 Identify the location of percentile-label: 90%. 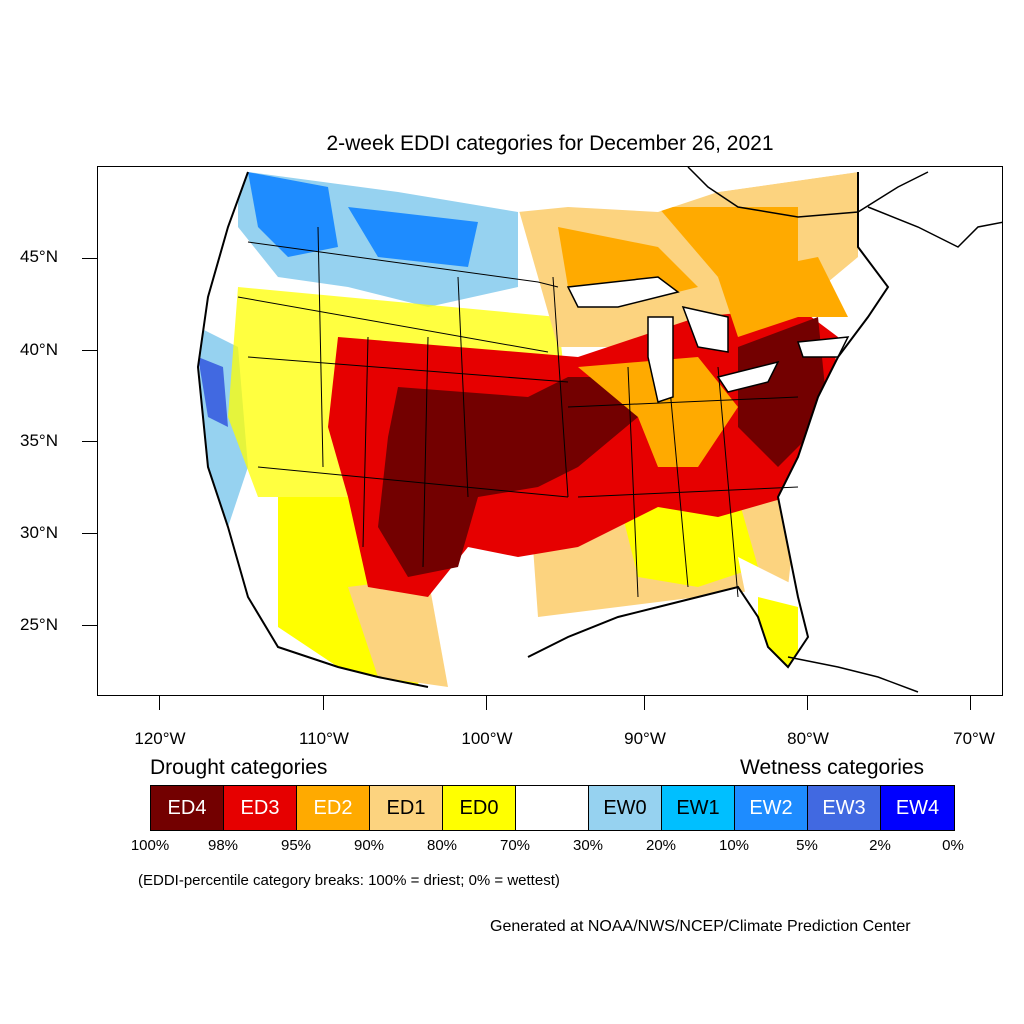
(369, 845).